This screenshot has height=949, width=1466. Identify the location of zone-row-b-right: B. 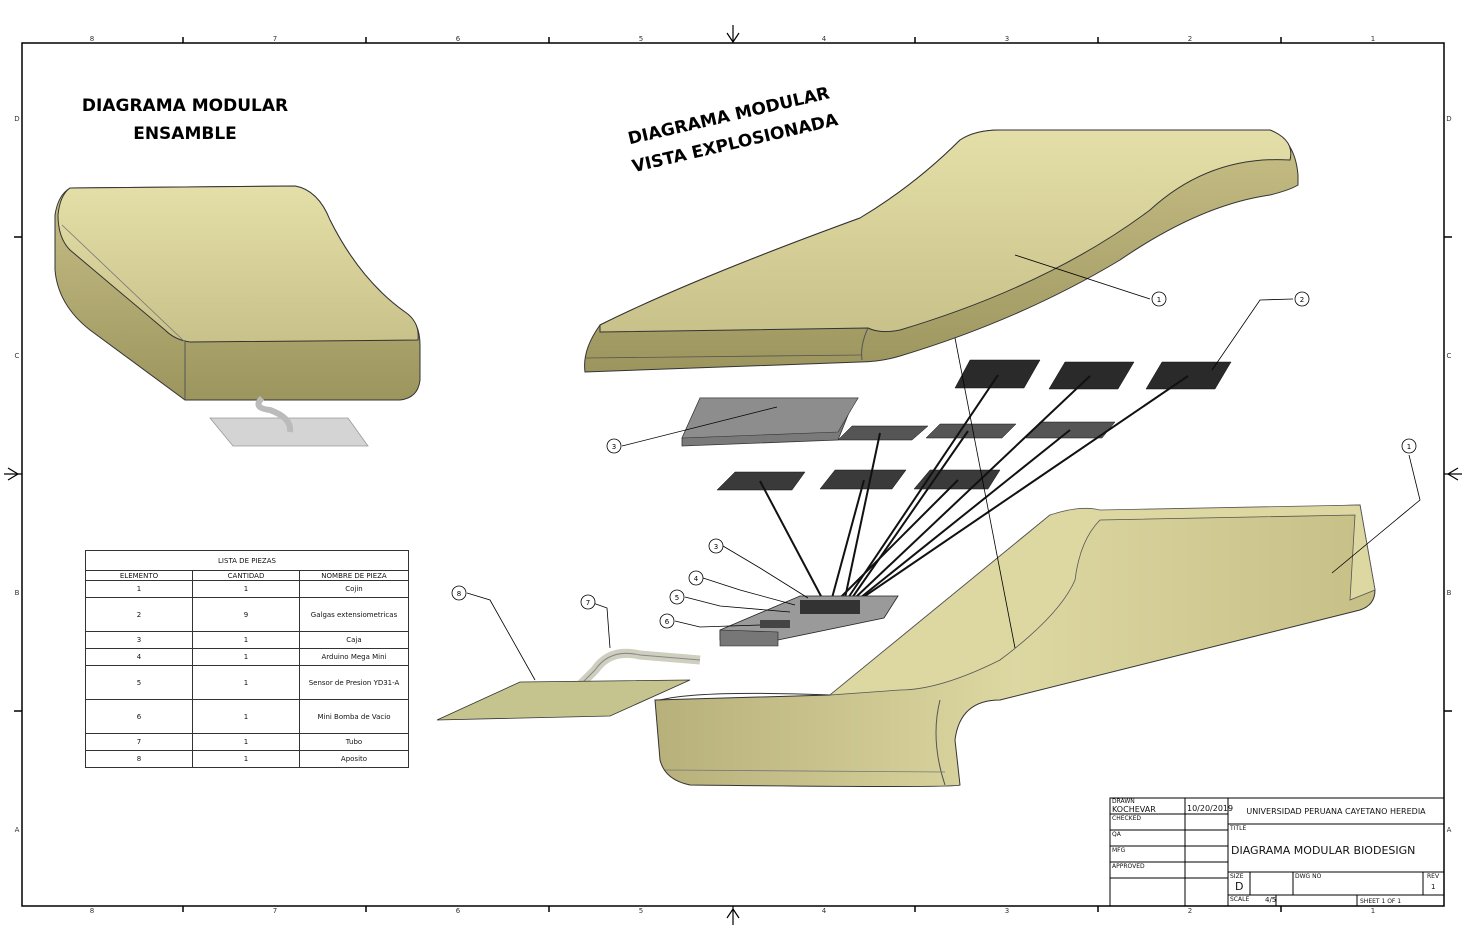
(1449, 593).